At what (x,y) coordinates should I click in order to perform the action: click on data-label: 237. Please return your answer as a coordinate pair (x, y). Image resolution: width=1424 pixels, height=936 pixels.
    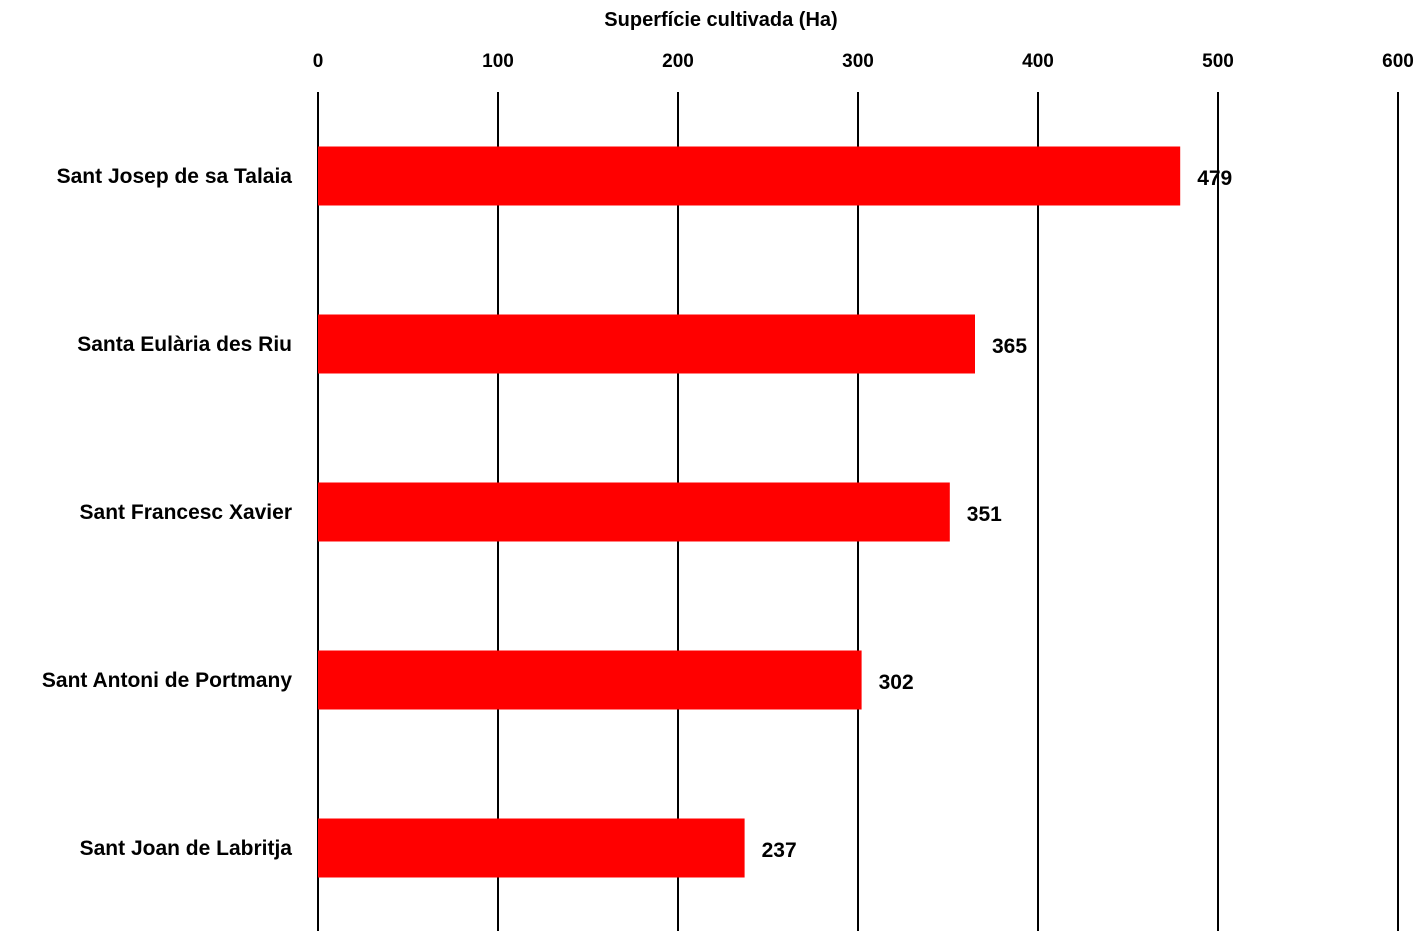
    Looking at the image, I should click on (779, 850).